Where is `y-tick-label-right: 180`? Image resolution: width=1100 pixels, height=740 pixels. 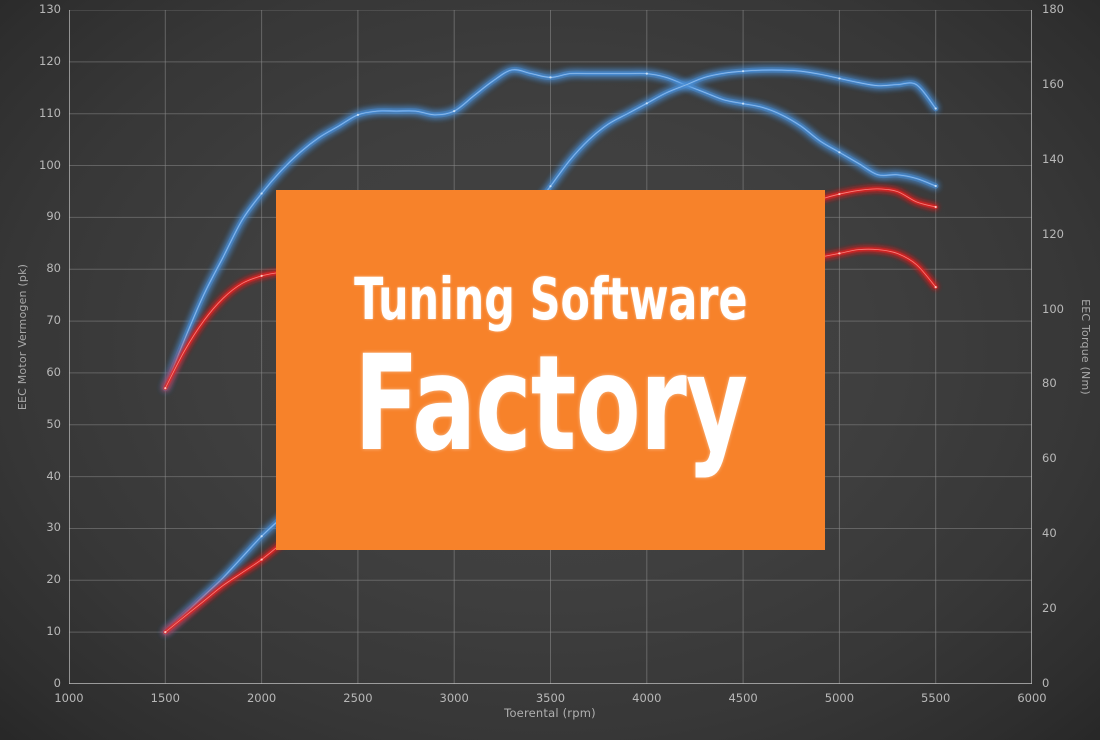 y-tick-label-right: 180 is located at coordinates (1053, 9).